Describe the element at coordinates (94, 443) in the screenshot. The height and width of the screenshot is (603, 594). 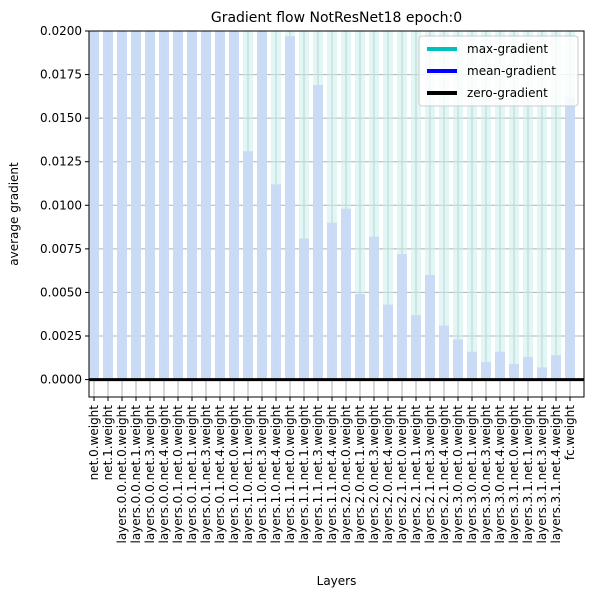
I see `x-tick-label: net.0.weight` at that location.